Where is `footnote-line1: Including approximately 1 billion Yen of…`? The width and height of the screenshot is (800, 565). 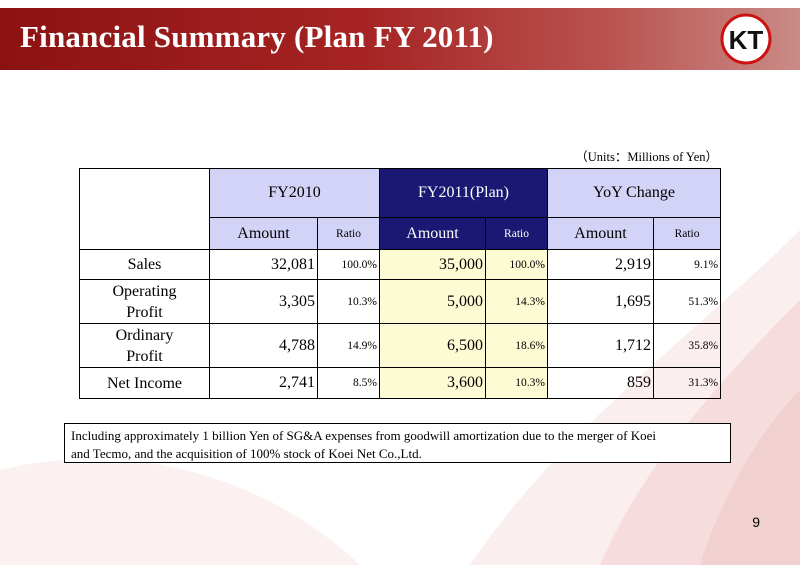 footnote-line1: Including approximately 1 billion Yen of… is located at coordinates (364, 435).